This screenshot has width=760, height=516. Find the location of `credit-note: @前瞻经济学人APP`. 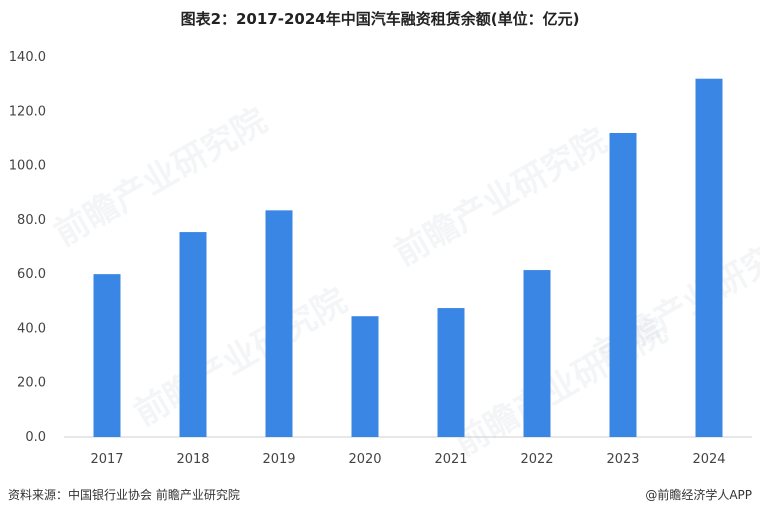

credit-note: @前瞻经济学人APP is located at coordinates (698, 495).